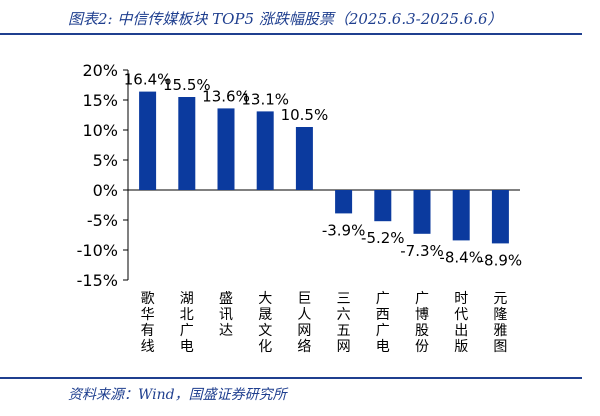 The image size is (600, 416). What do you see at coordinates (105, 190) in the screenshot?
I see `y-tick-label: 0%` at bounding box center [105, 190].